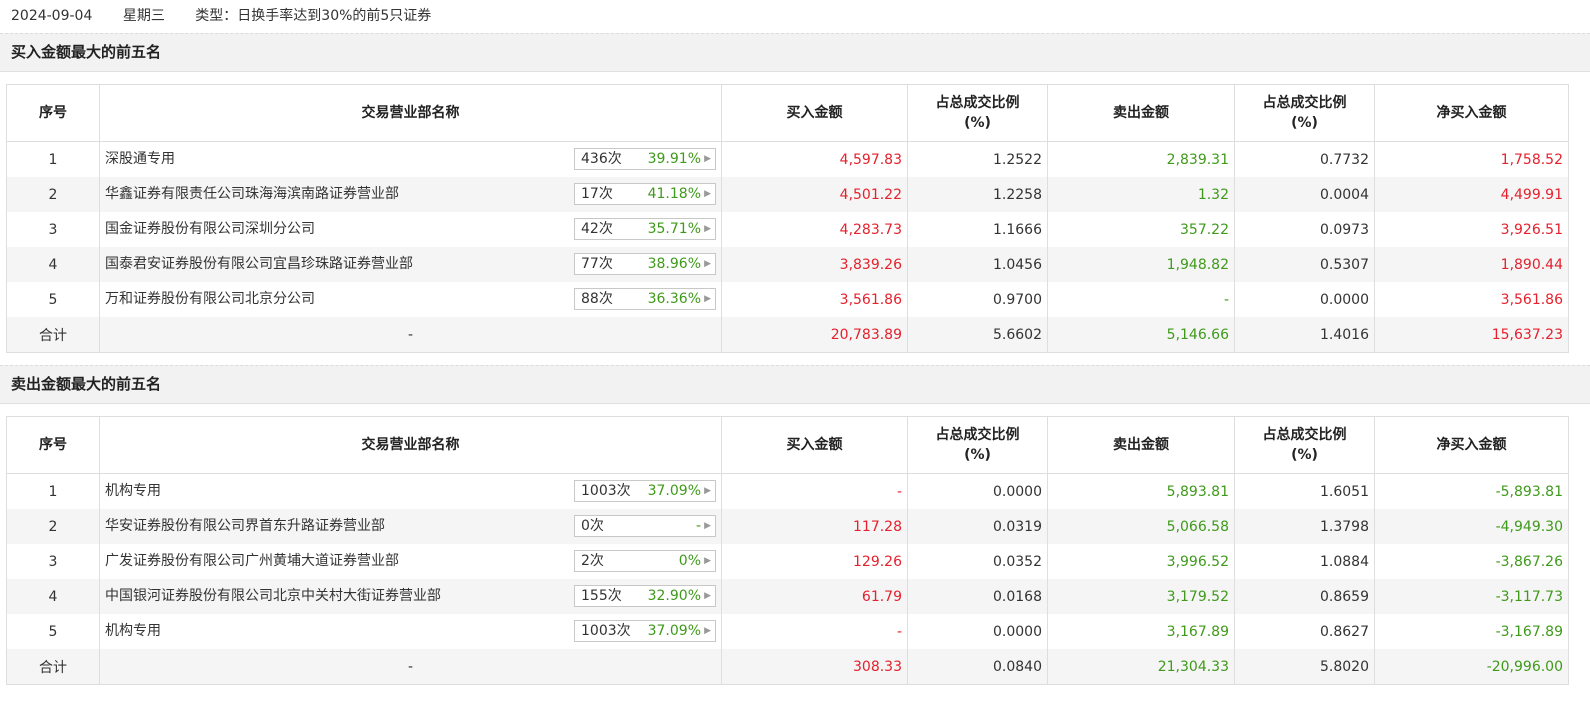  What do you see at coordinates (52, 16) in the screenshot?
I see `trade-date: 2024-09-04` at bounding box center [52, 16].